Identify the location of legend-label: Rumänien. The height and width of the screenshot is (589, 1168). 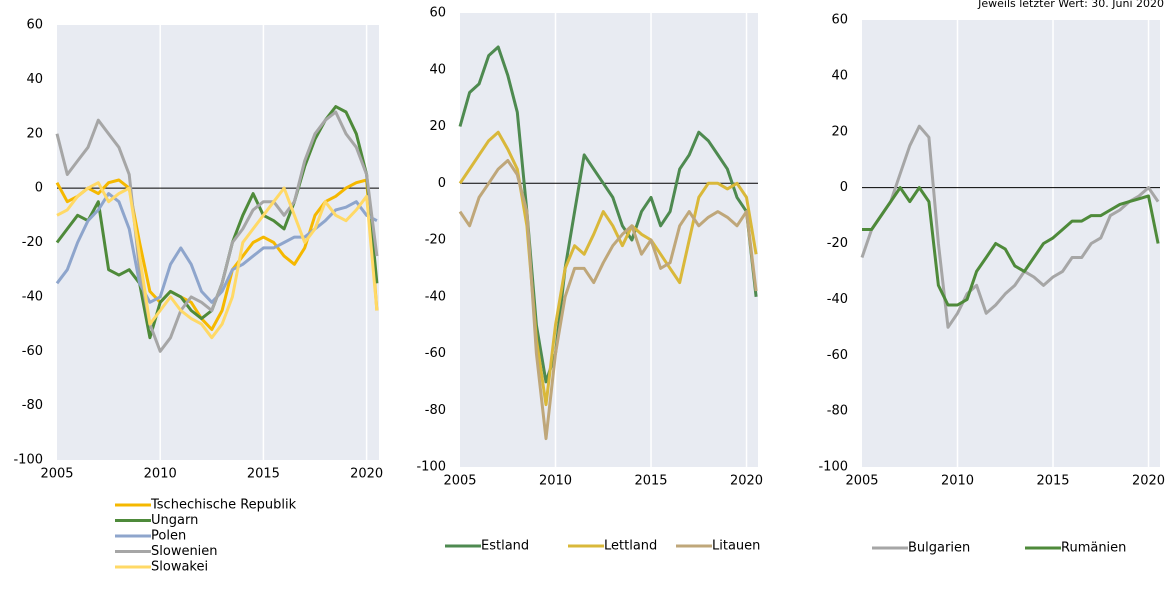
(1093, 548).